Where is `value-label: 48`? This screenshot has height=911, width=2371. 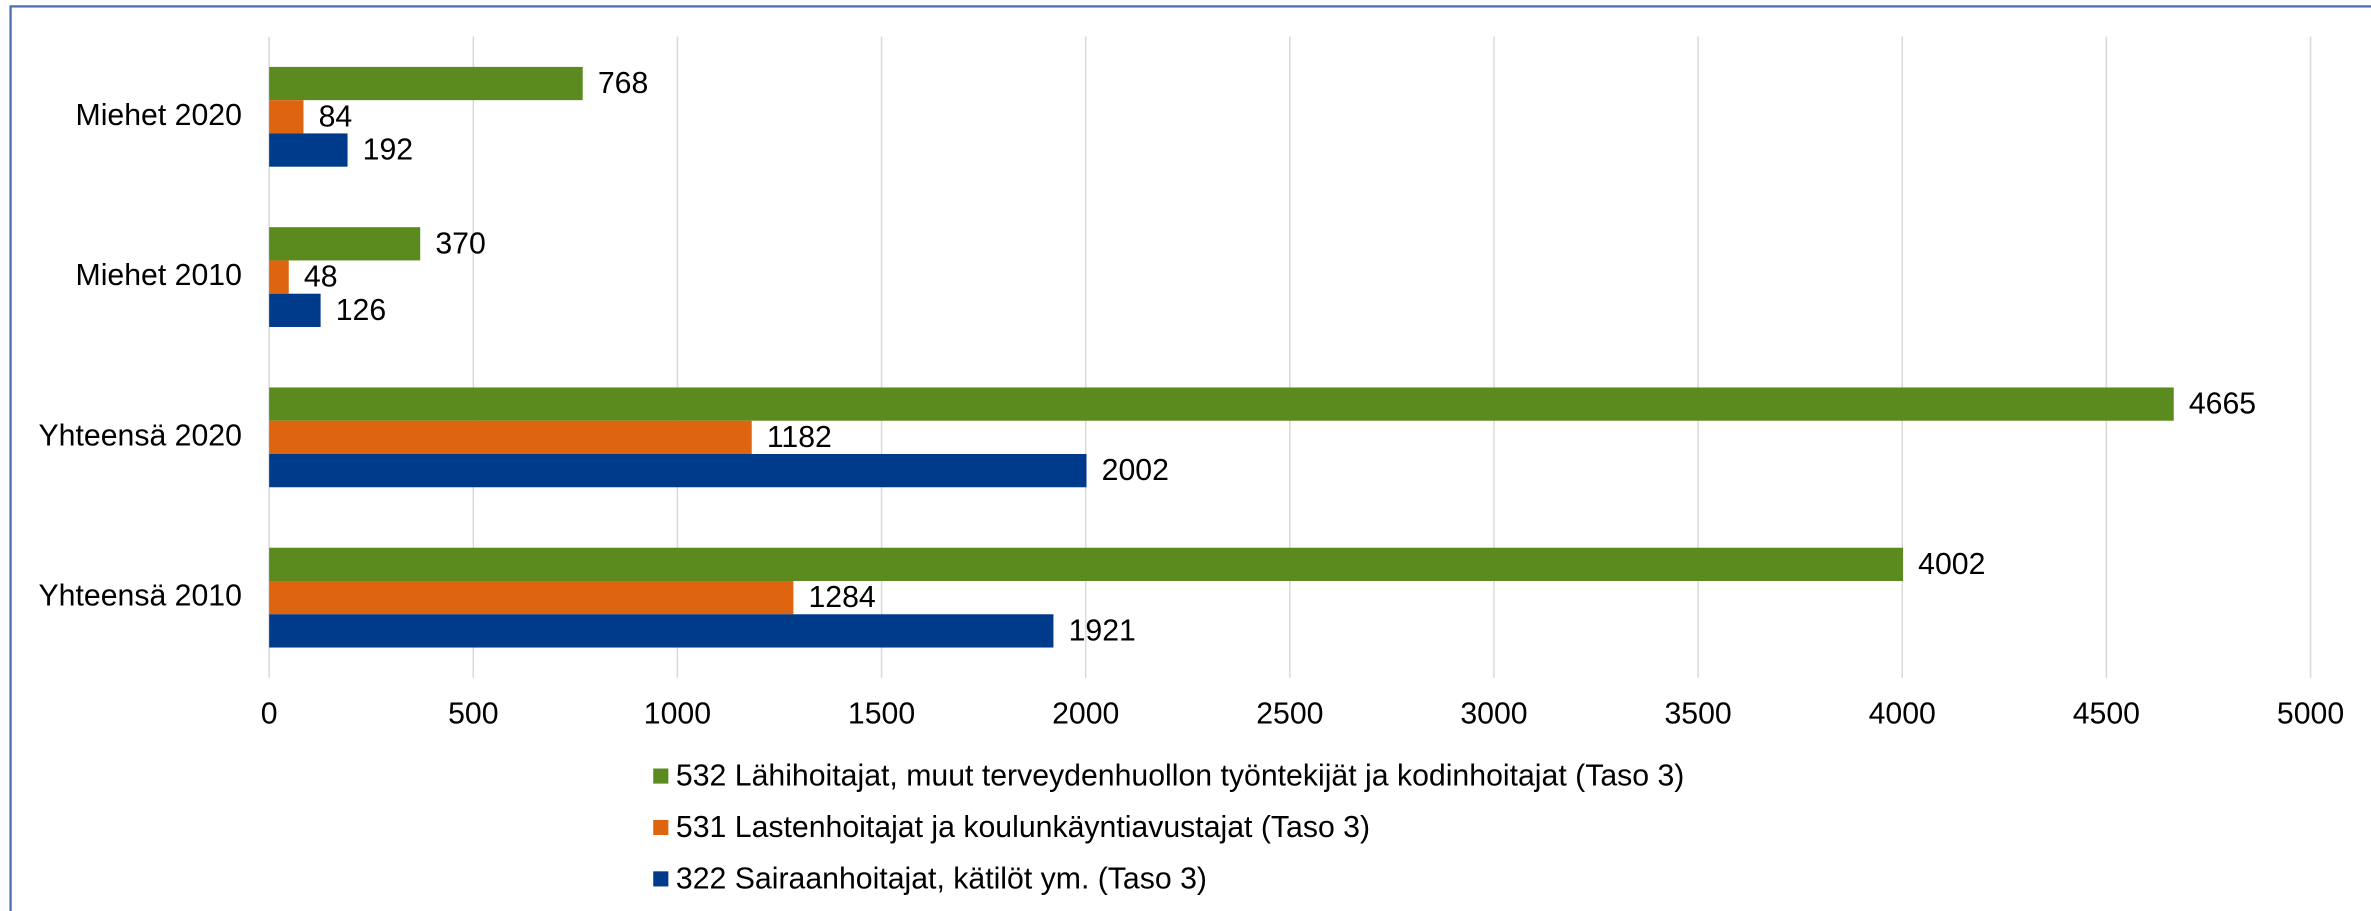
value-label: 48 is located at coordinates (321, 277).